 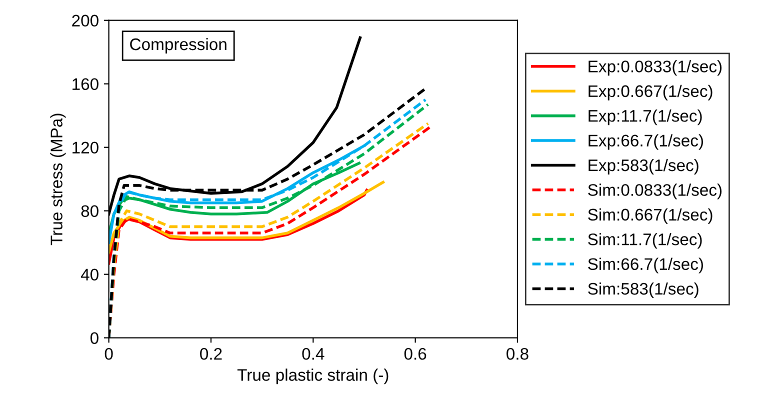 I want to click on y-tick-label: 120, so click(x=85, y=148).